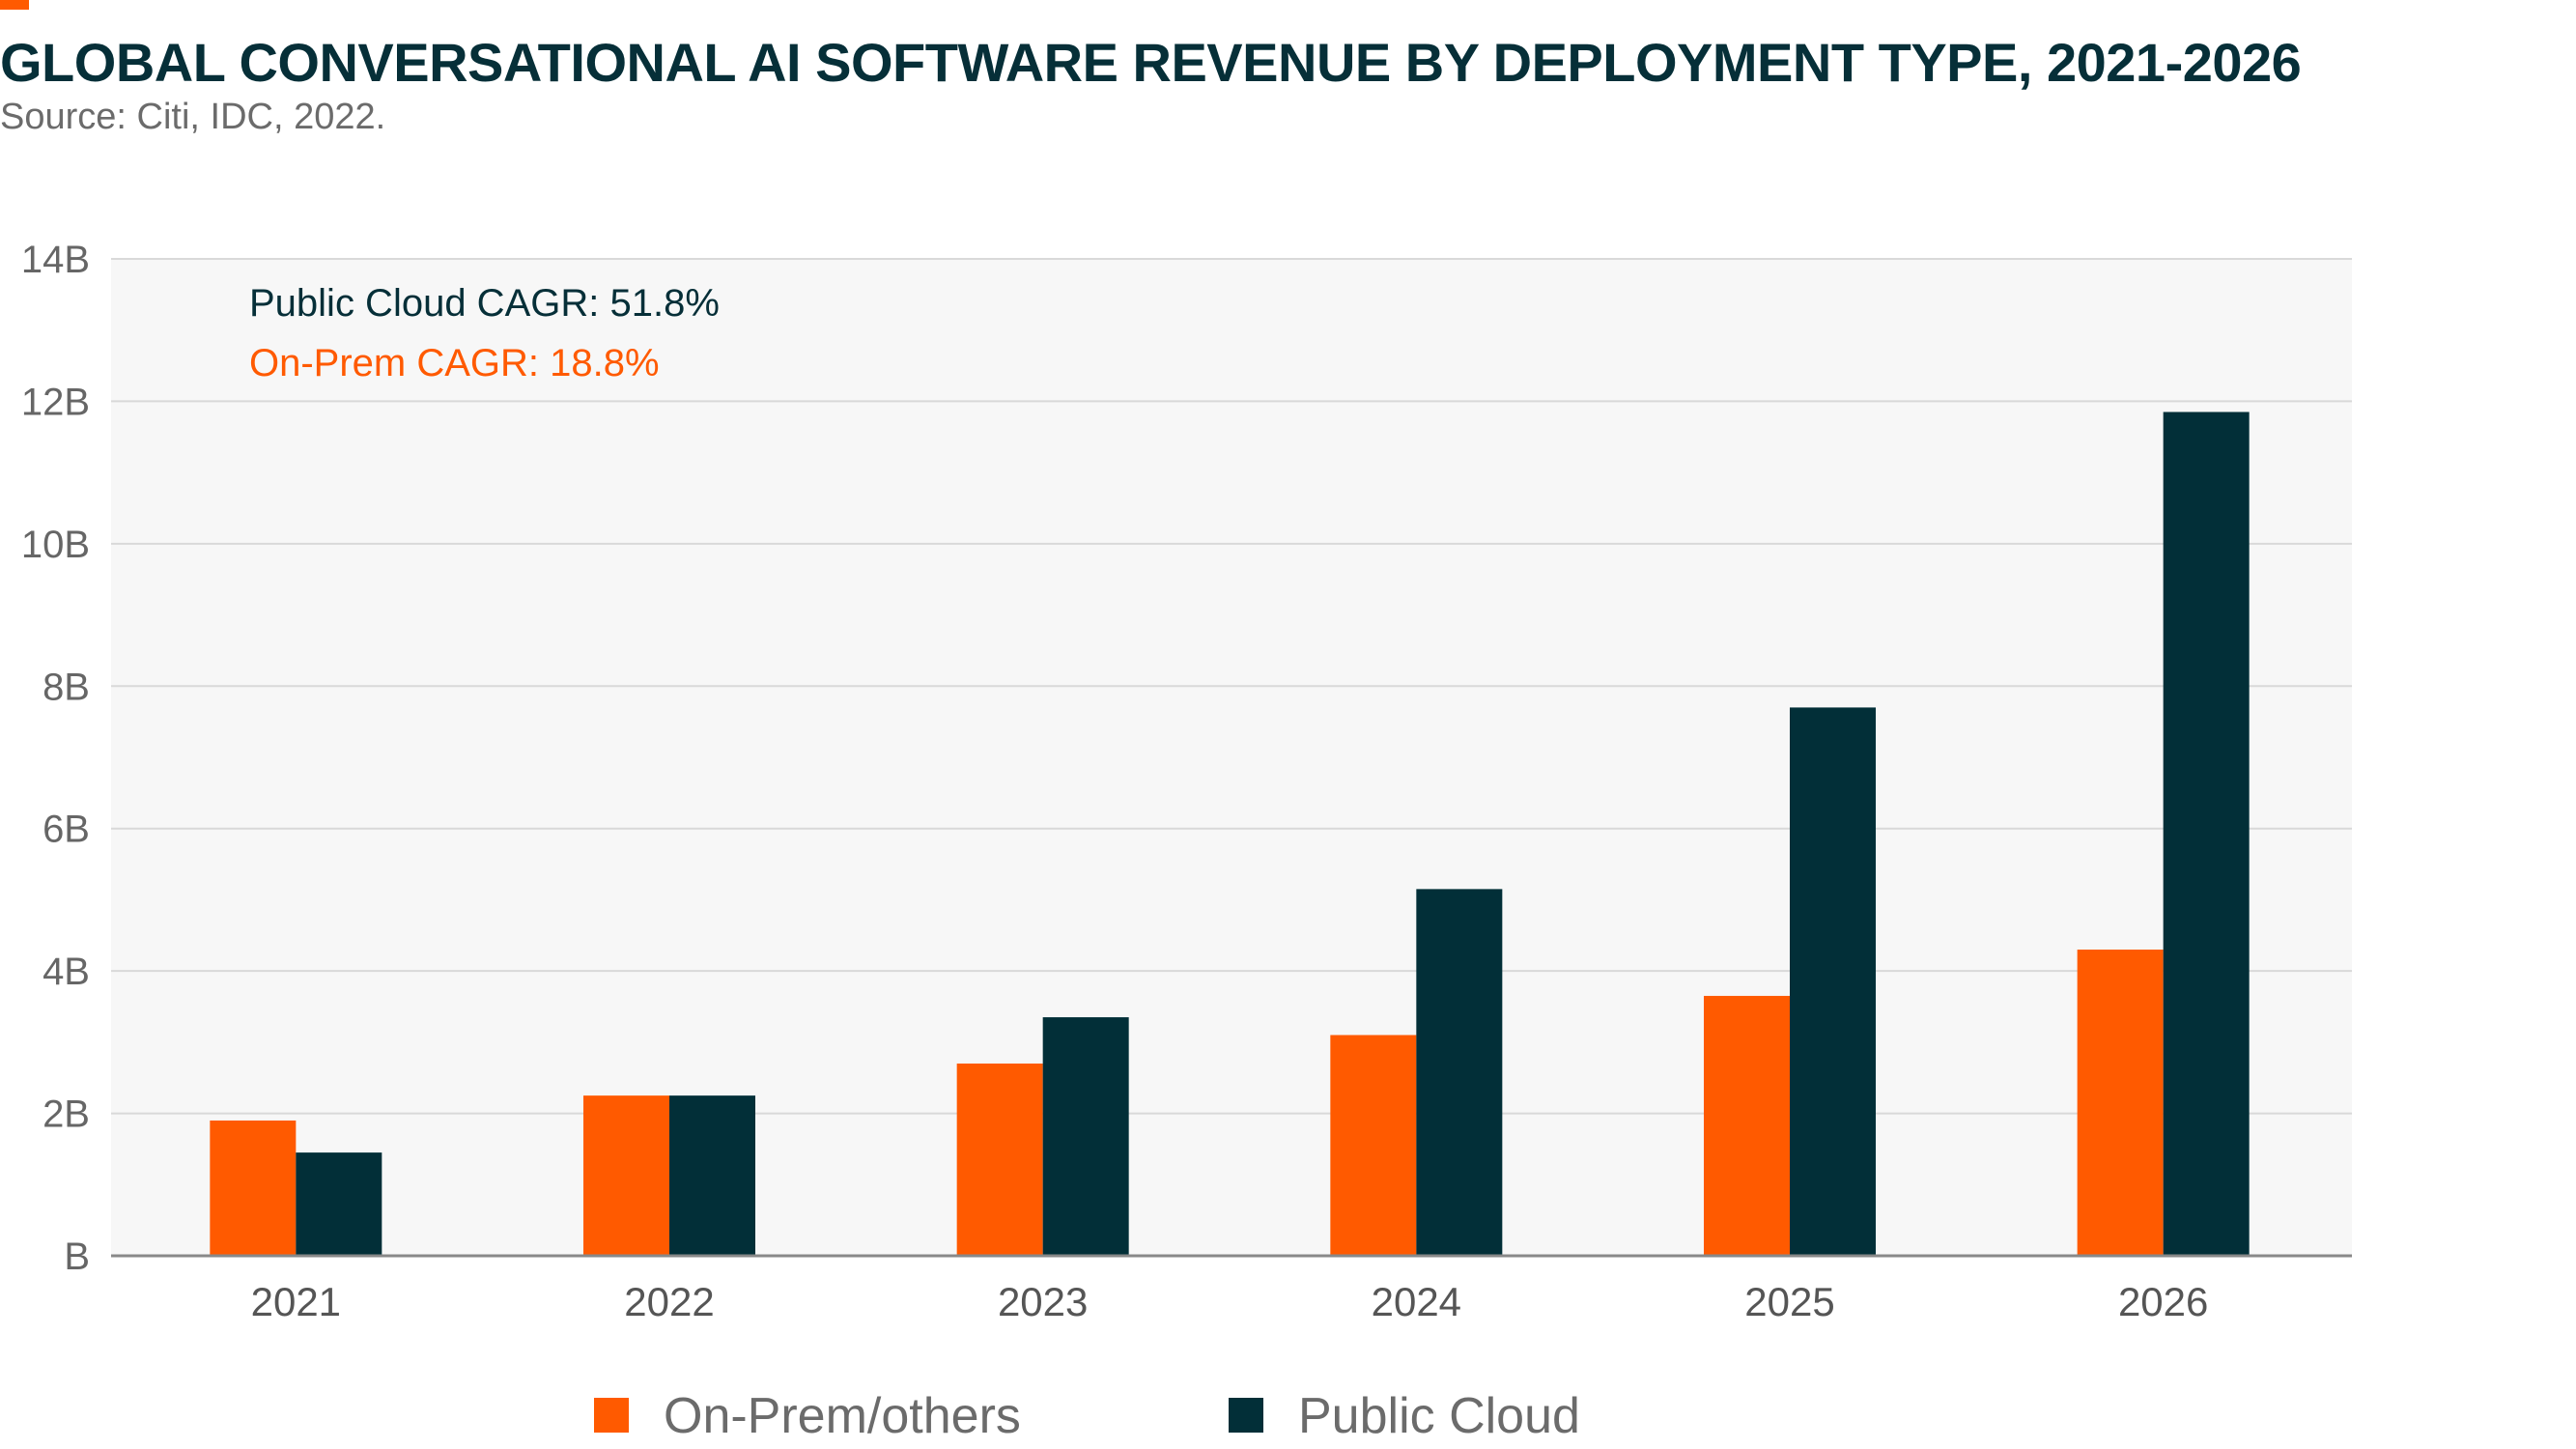  What do you see at coordinates (1246, 1415) in the screenshot?
I see `public-cloud-legend-swatch` at bounding box center [1246, 1415].